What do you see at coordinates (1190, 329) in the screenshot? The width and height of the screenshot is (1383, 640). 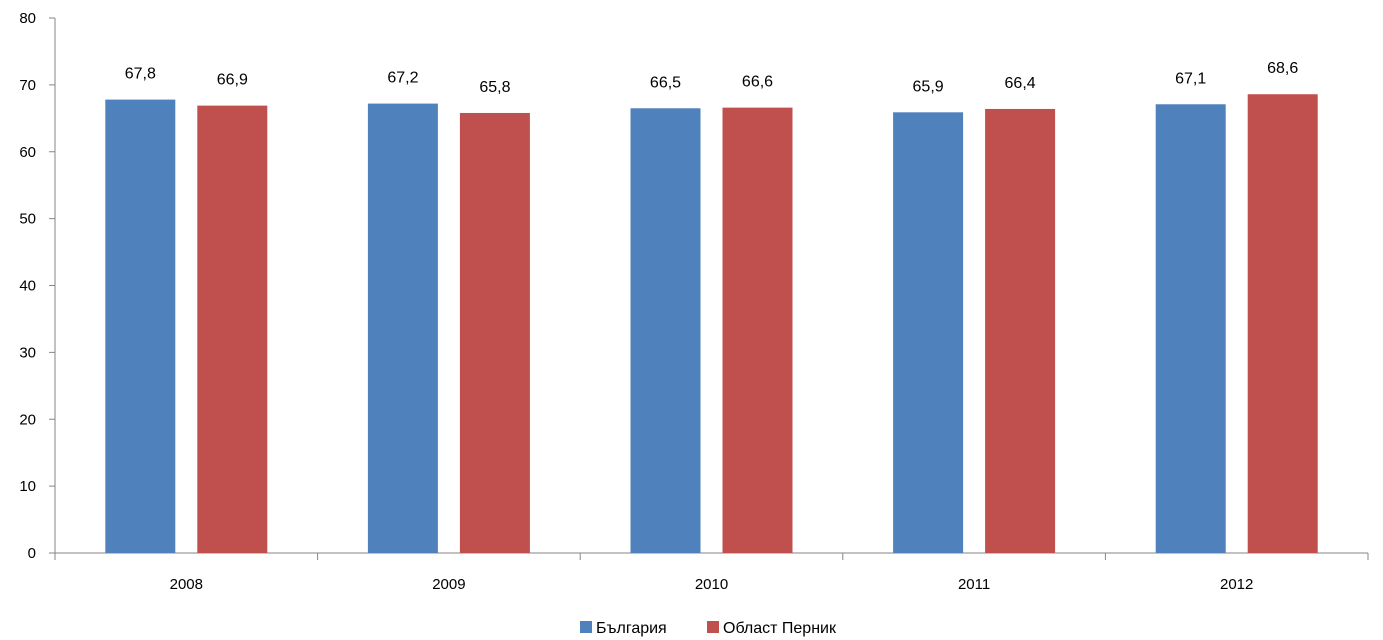 I see `bar-България-2012` at bounding box center [1190, 329].